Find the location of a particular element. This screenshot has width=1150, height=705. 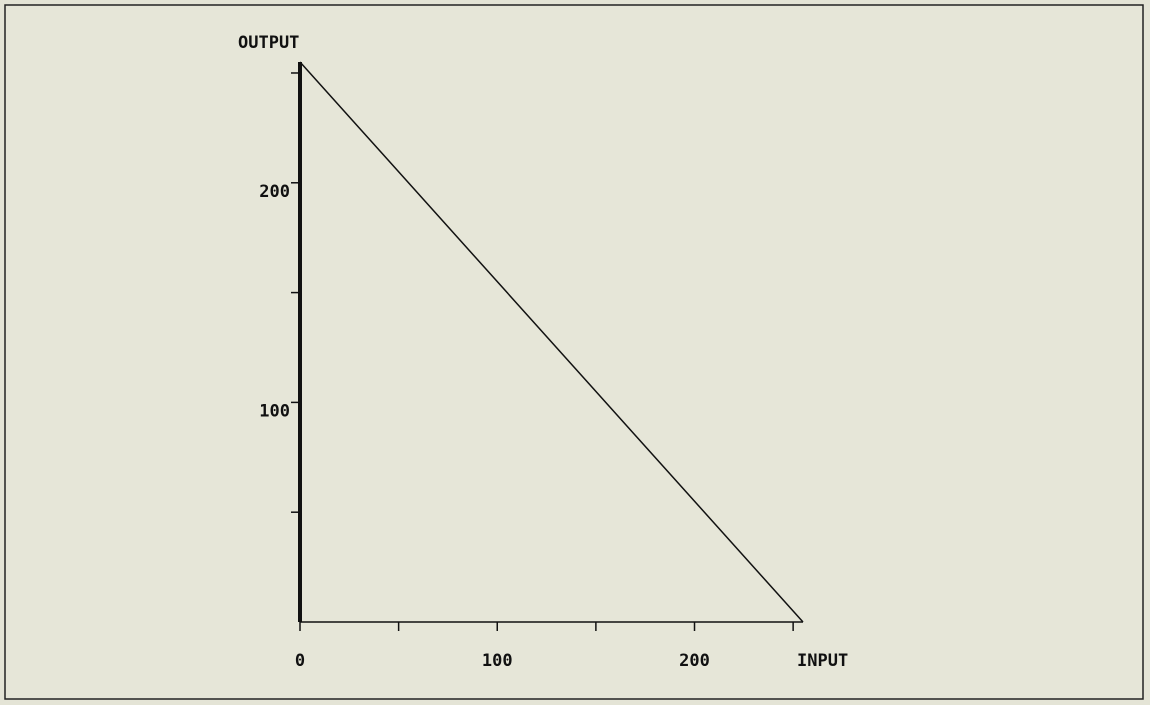

y-tick-label: 200 is located at coordinates (274, 192).